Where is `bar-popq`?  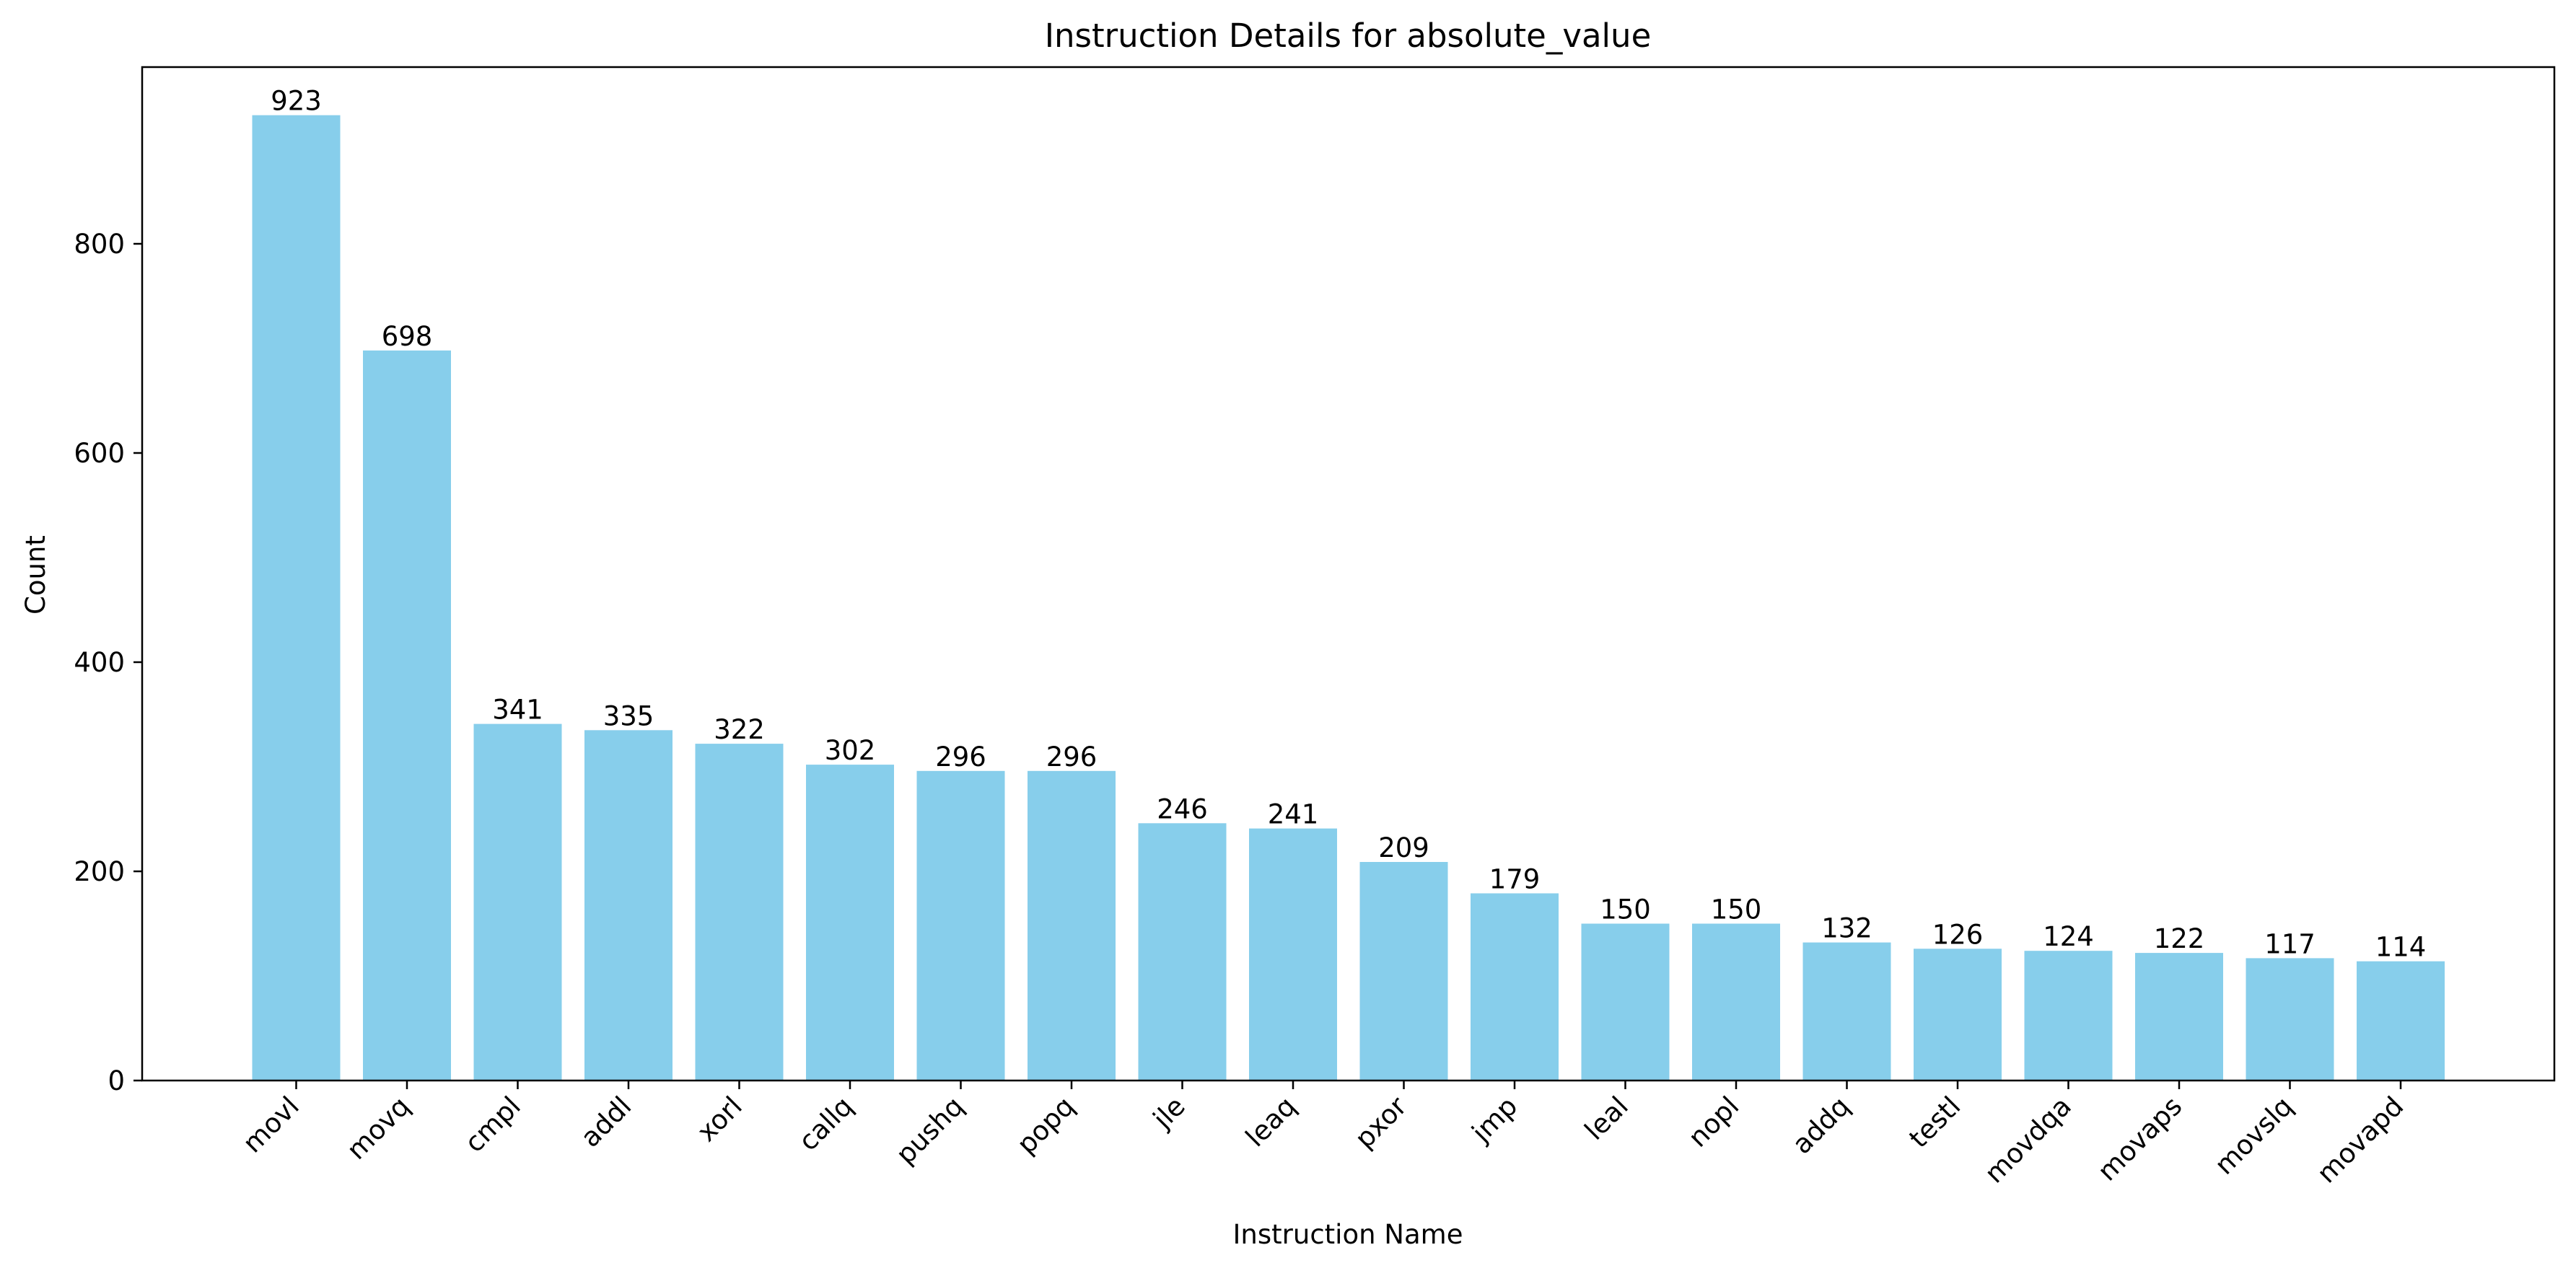 bar-popq is located at coordinates (1072, 926).